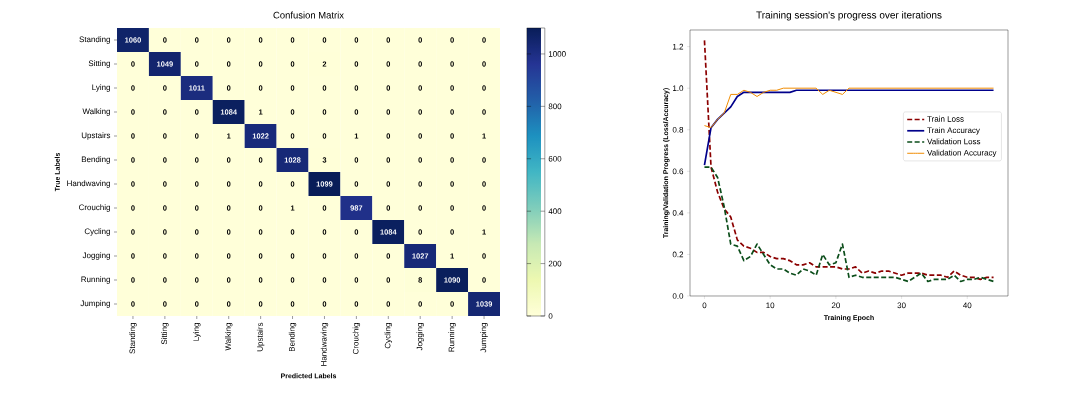  I want to click on chart-title: Confusion Matrix, so click(308, 15).